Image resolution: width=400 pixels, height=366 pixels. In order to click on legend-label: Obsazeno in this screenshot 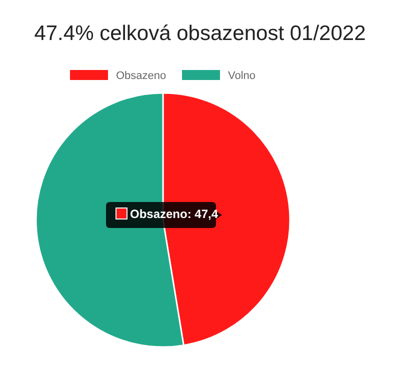, I will do `click(141, 76)`.